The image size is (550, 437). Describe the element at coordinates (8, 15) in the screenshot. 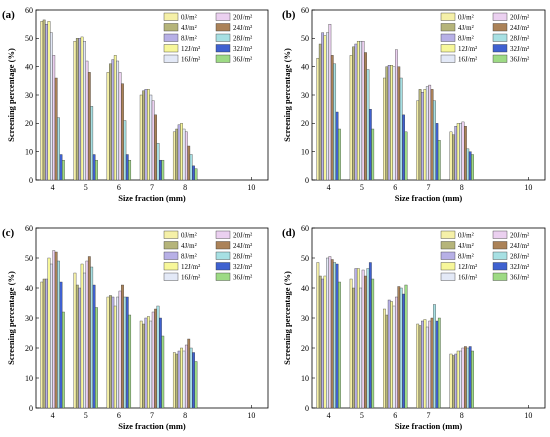

I see `panel-label: (a)` at that location.